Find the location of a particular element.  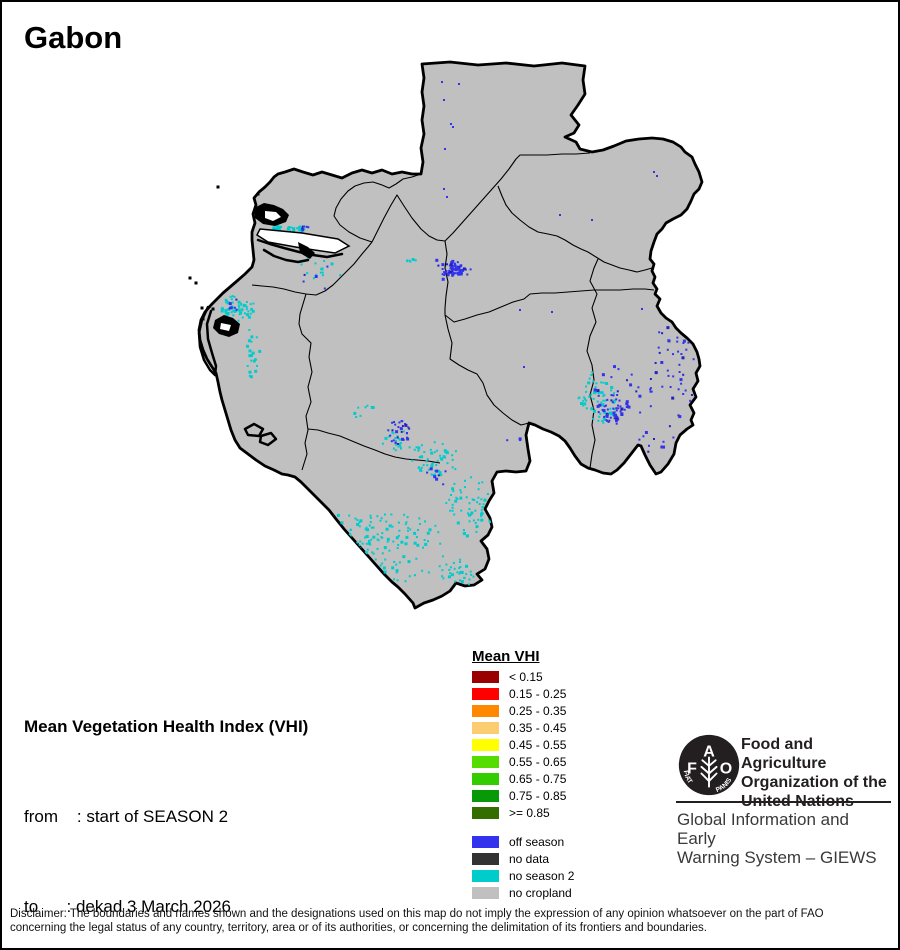

legend-label: no cropland is located at coordinates (540, 893).